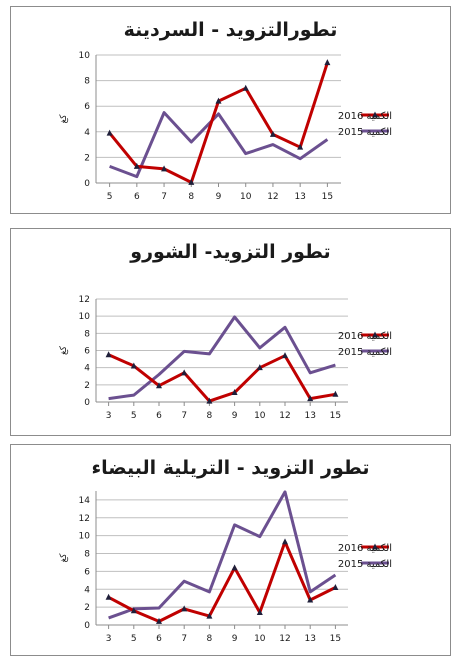 The height and width of the screenshot is (662, 460). What do you see at coordinates (85, 501) in the screenshot?
I see `y-tick-label: 14` at bounding box center [85, 501].